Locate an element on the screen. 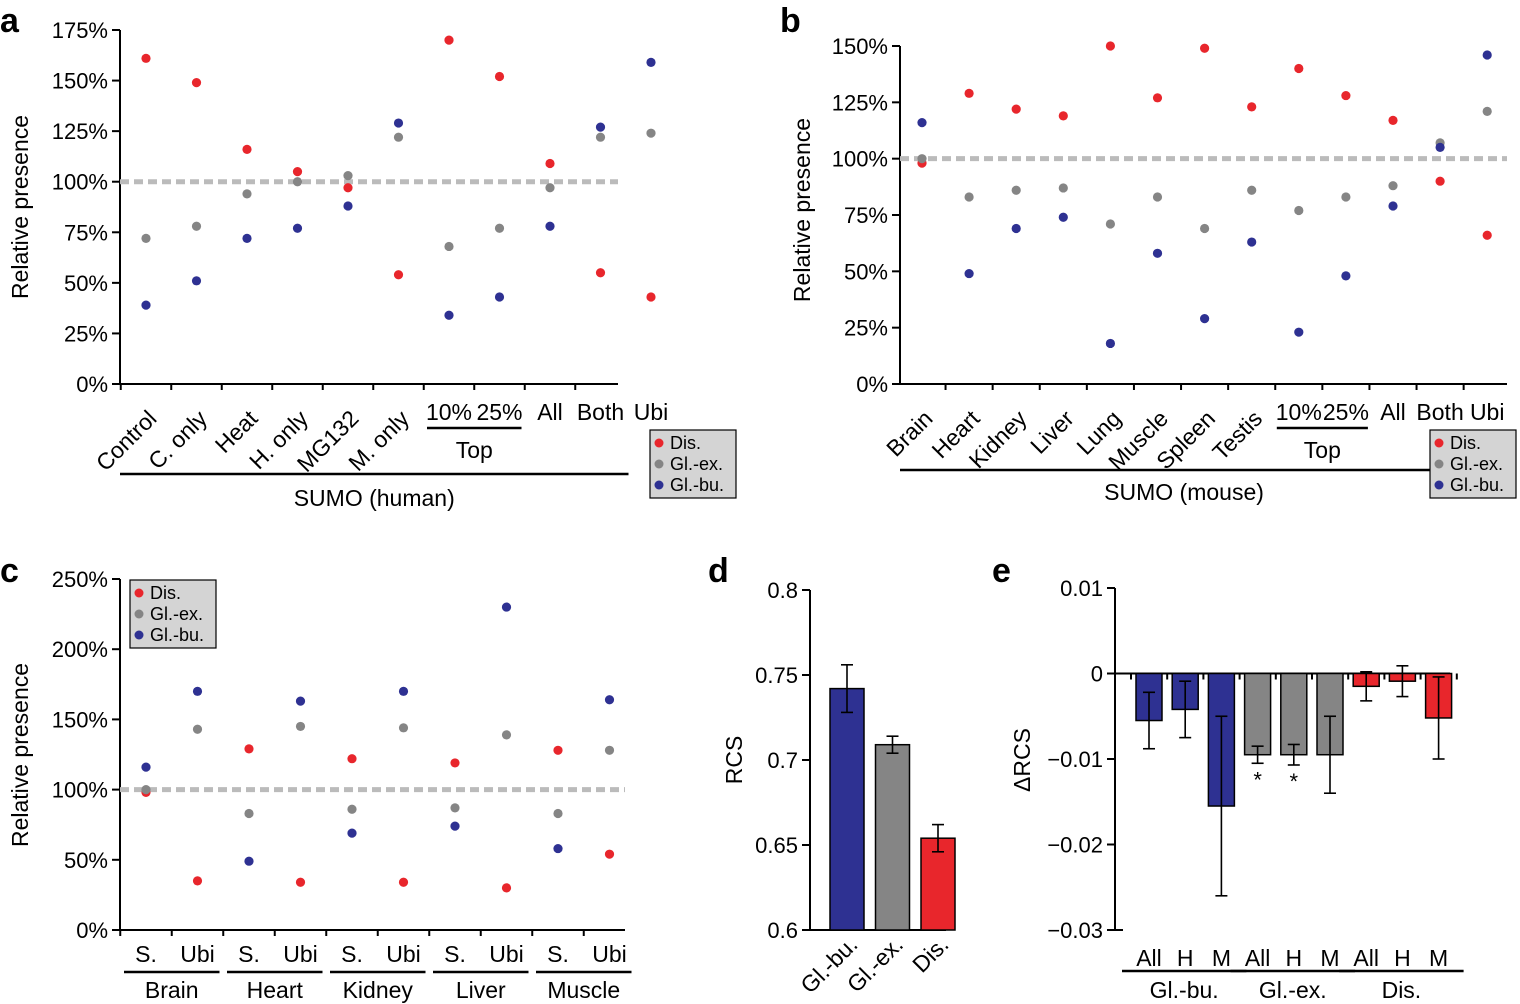 The image size is (1520, 1004). y-tick-label: 0.65 is located at coordinates (776, 845).